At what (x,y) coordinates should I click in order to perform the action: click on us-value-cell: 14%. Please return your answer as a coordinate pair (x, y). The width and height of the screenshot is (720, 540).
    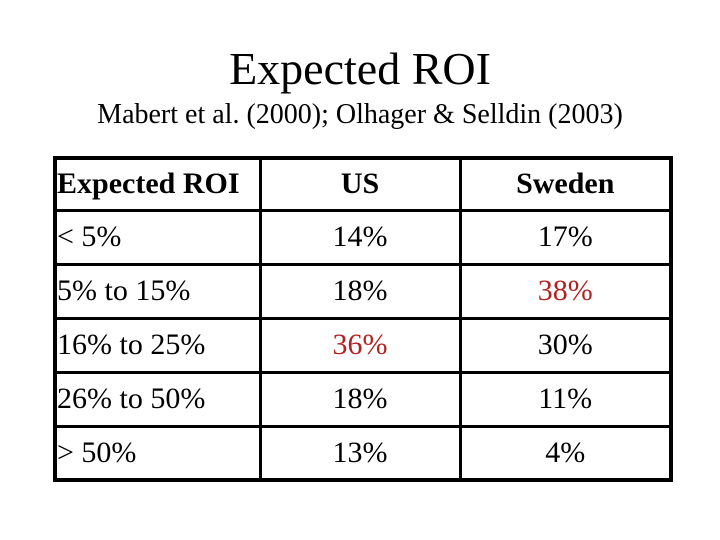
    Looking at the image, I should click on (360, 237).